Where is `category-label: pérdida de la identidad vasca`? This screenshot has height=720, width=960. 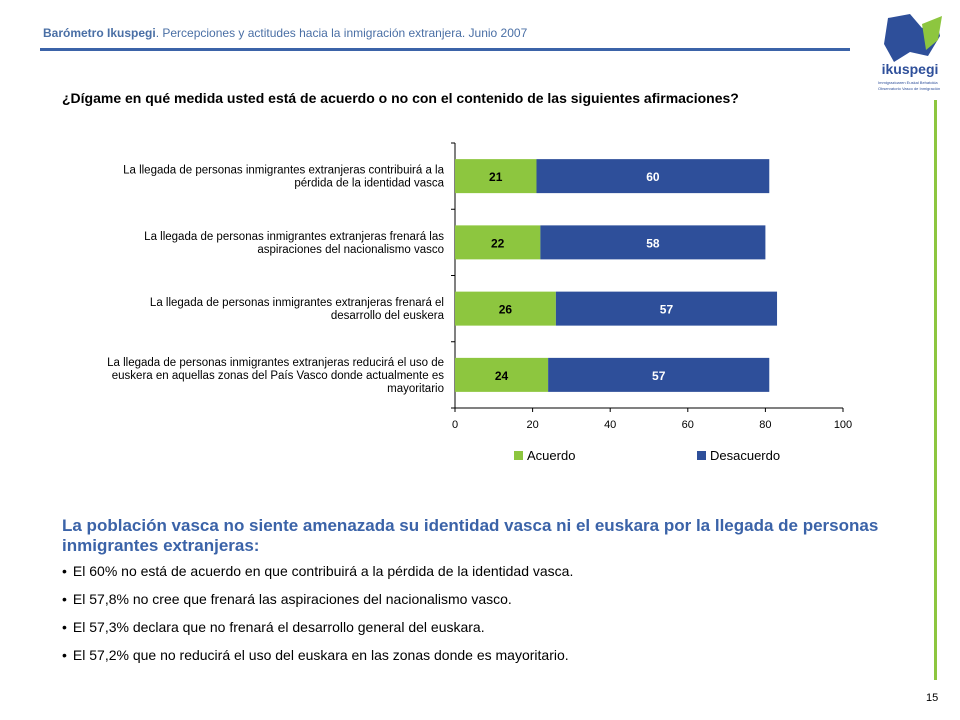 category-label: pérdida de la identidad vasca is located at coordinates (369, 184).